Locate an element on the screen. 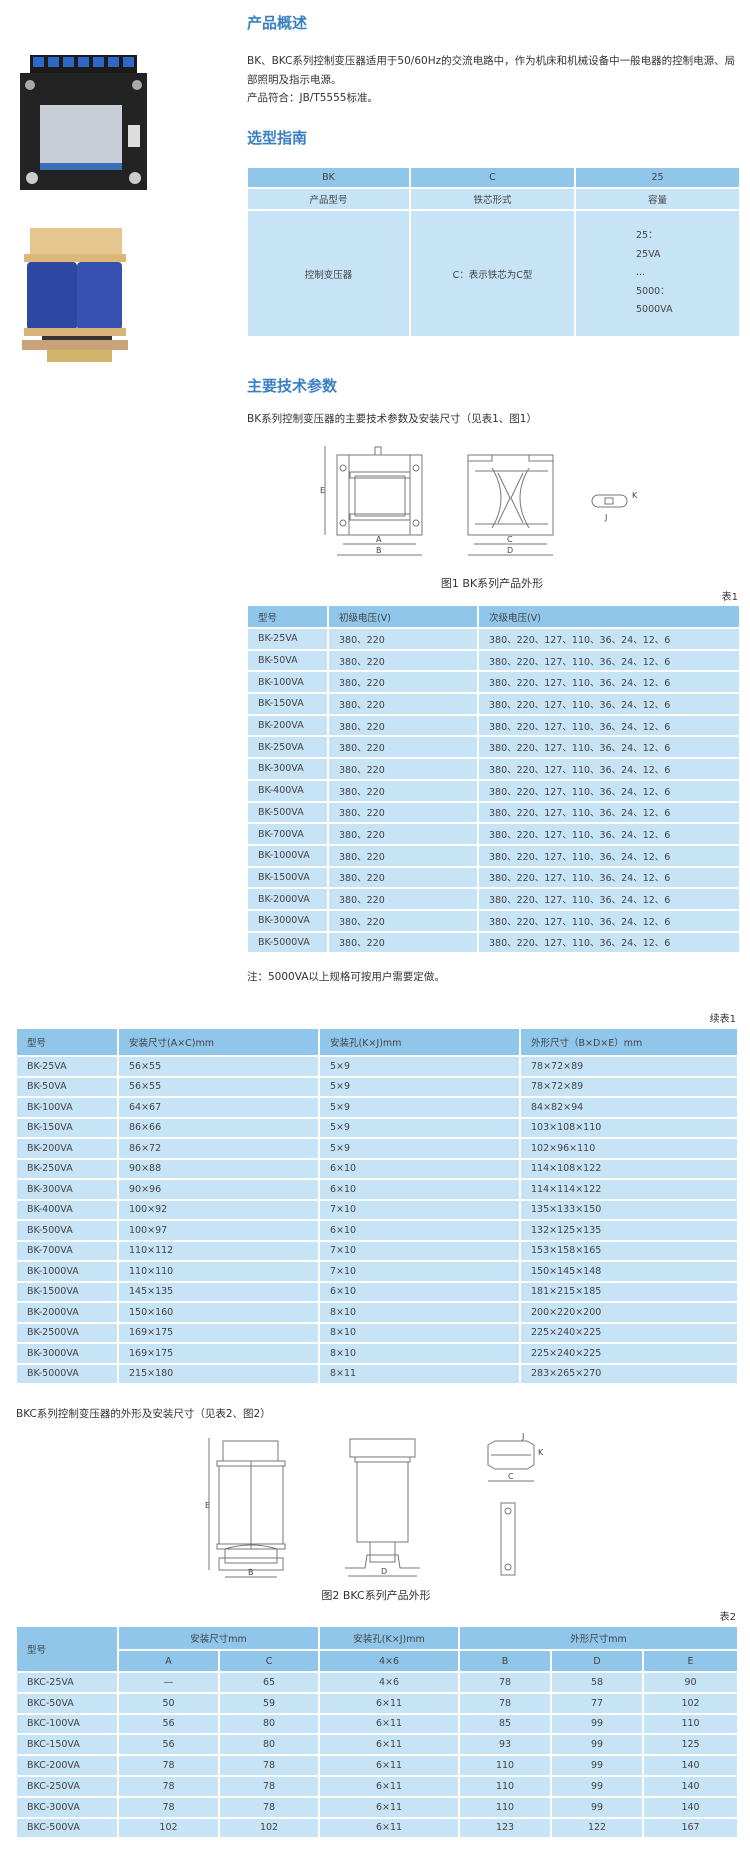  capacity-line: 5000VA is located at coordinates (654, 310).